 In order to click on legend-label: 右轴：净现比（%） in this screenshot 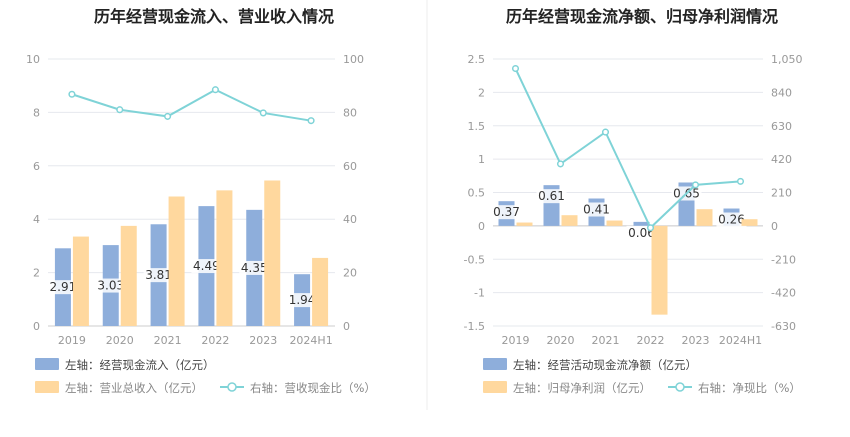, I will do `click(749, 388)`.